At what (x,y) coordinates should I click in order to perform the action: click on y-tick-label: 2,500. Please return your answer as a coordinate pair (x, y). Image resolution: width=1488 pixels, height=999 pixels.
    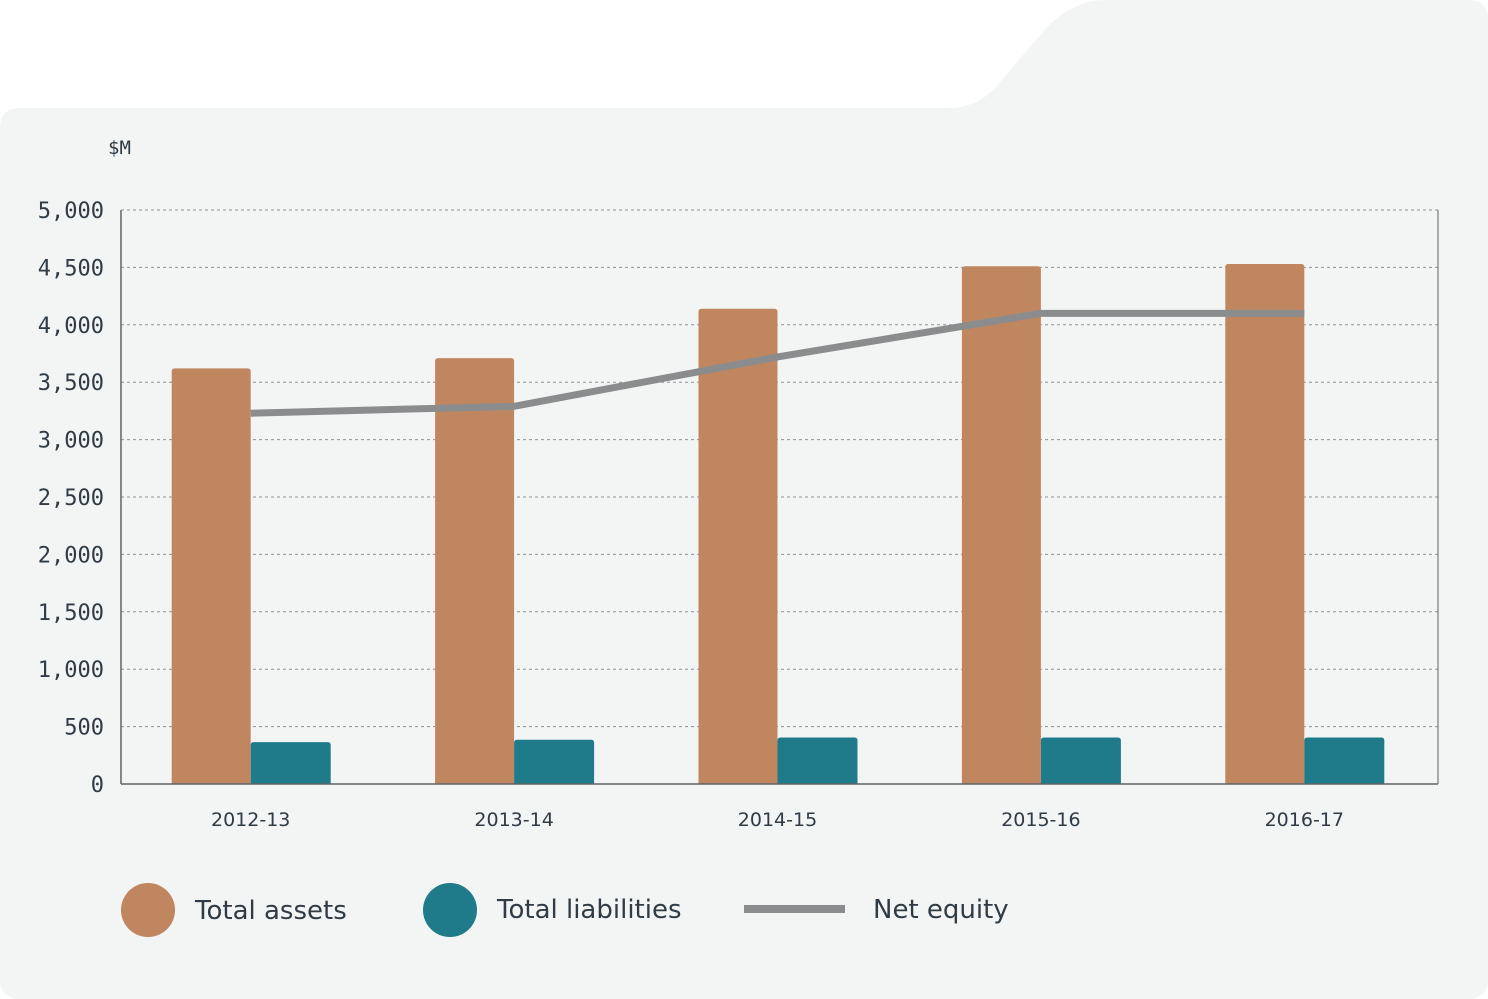
    Looking at the image, I should click on (71, 498).